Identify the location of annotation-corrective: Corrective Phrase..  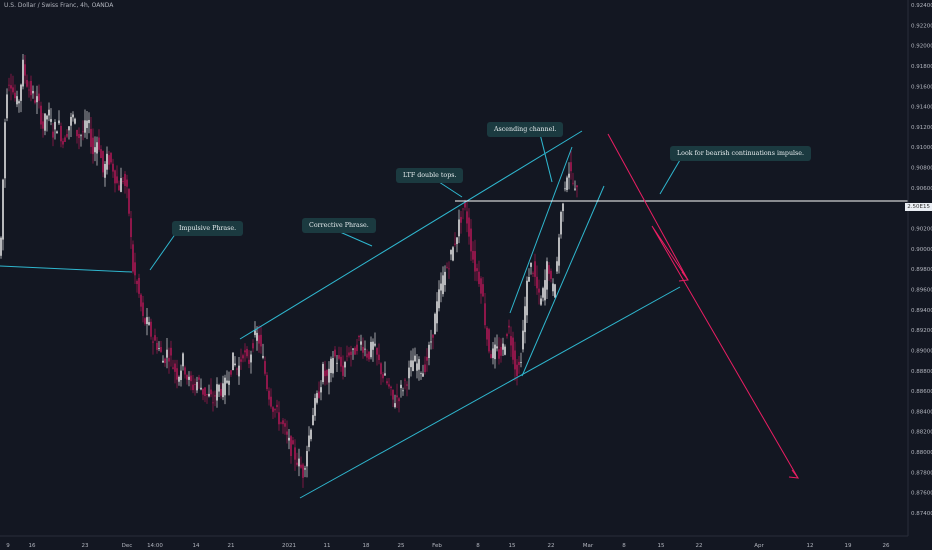
(339, 225).